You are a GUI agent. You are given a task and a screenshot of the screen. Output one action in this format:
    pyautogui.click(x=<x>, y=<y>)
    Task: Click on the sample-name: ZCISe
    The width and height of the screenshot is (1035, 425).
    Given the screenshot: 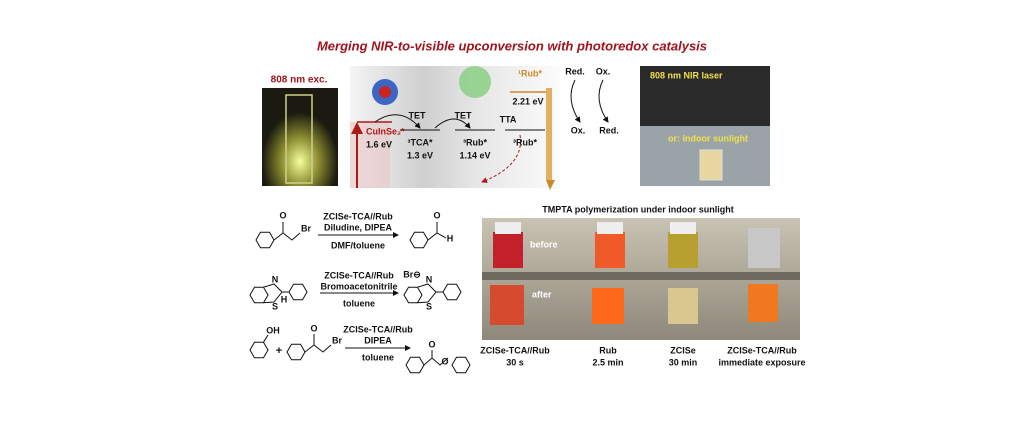 What is the action you would take?
    pyautogui.click(x=683, y=350)
    